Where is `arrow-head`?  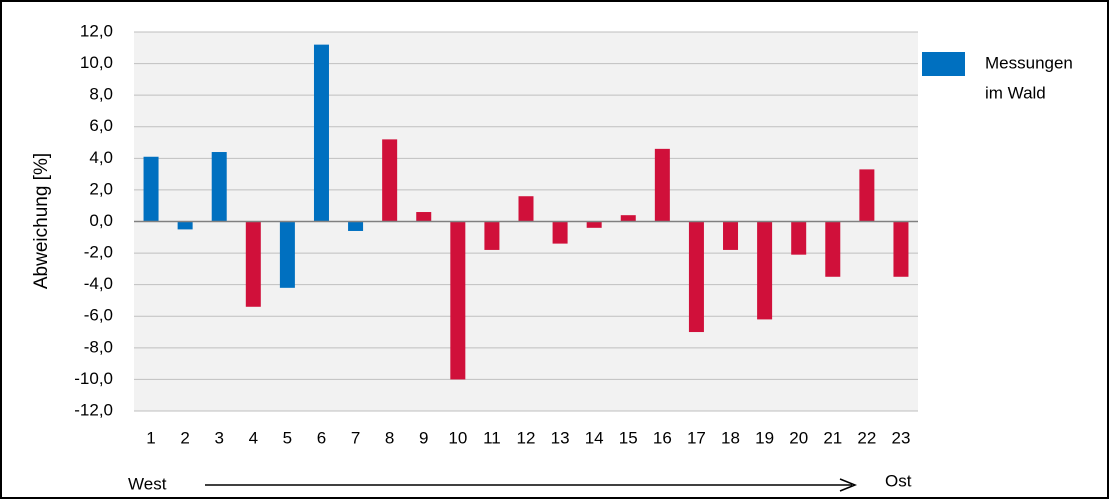
arrow-head is located at coordinates (848, 485).